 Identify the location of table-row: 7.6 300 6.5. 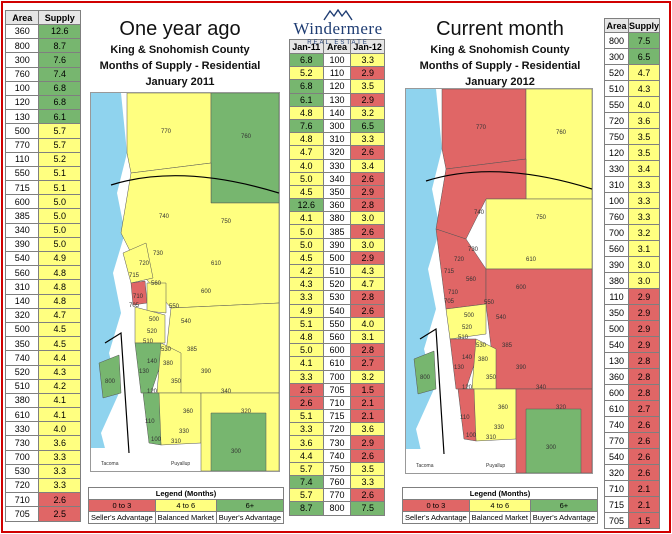
(337, 126).